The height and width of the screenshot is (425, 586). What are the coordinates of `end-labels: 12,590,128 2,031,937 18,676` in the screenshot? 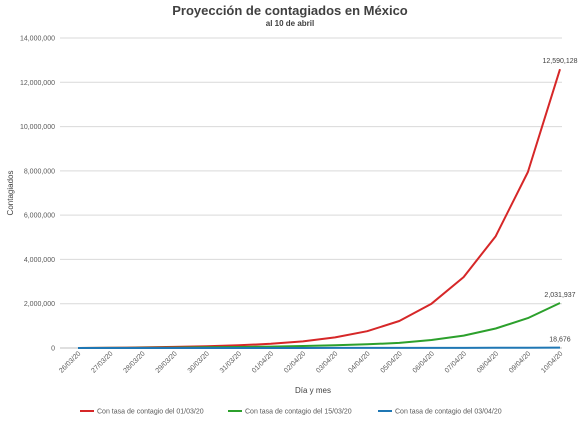 It's located at (559, 200).